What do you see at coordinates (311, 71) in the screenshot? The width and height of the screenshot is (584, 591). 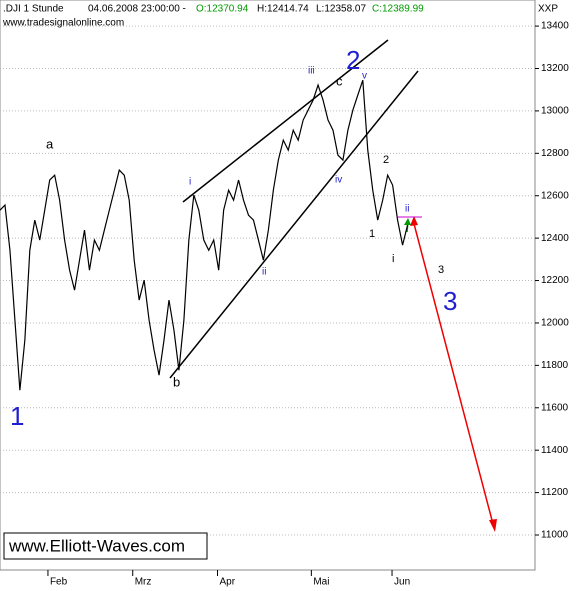 I see `wave-label: iii` at bounding box center [311, 71].